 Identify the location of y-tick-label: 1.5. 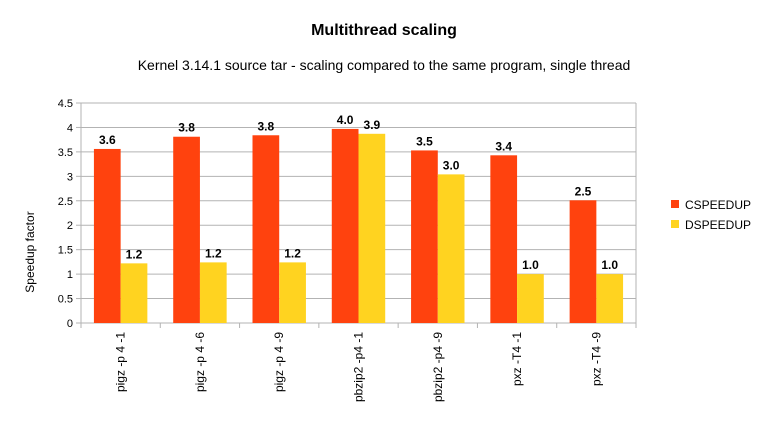
(65, 251).